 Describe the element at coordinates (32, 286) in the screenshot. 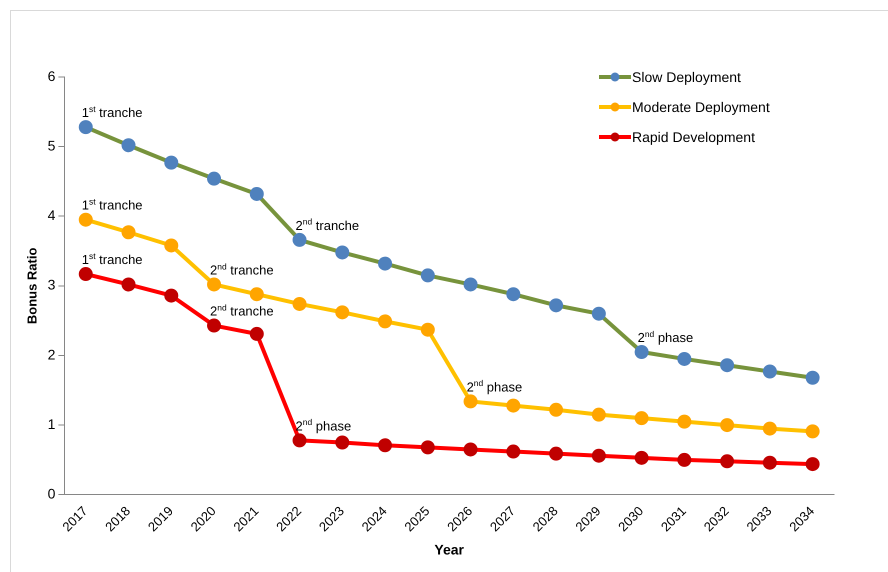

I see `y-axis-title: Bonus Ratio` at that location.